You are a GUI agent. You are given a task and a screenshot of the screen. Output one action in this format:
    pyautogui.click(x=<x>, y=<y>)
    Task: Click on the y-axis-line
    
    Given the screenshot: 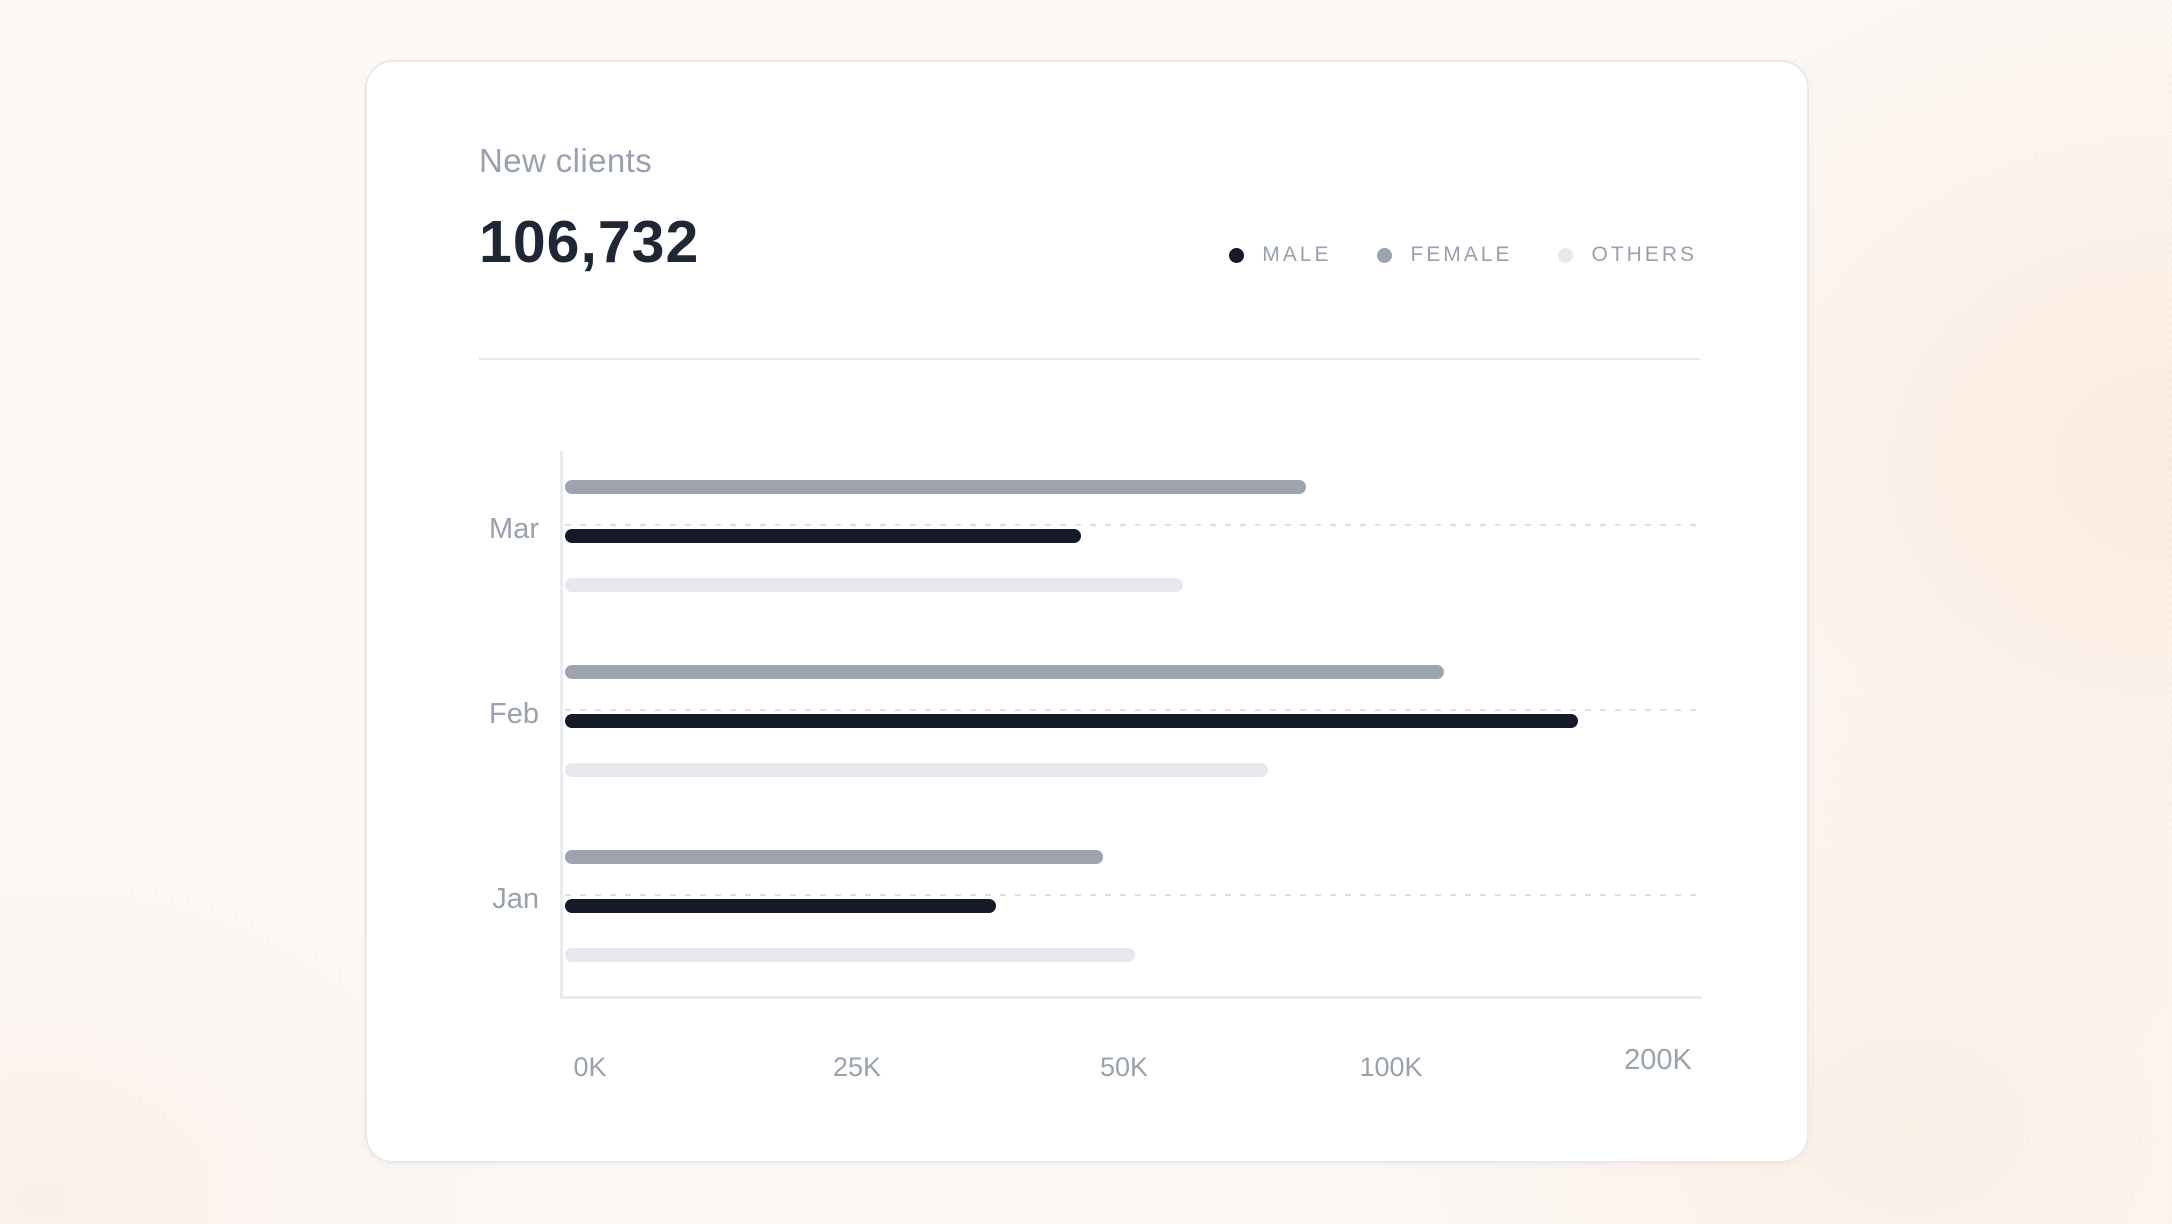 What is the action you would take?
    pyautogui.click(x=561, y=724)
    